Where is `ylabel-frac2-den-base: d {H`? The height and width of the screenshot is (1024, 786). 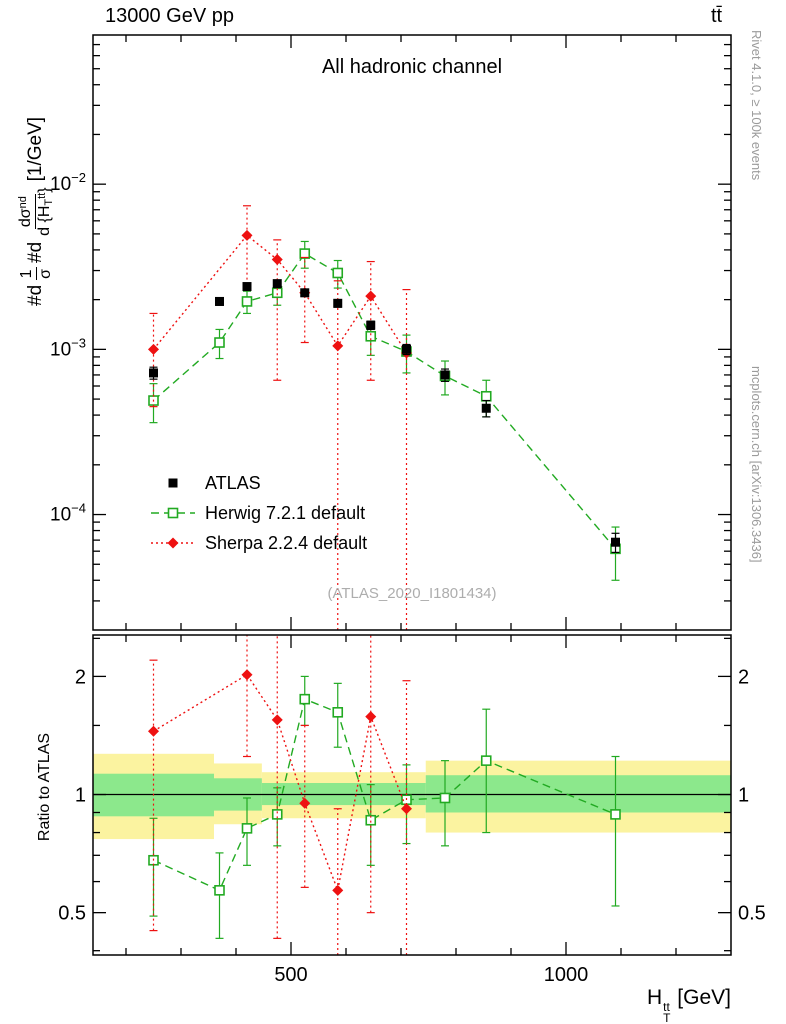 ylabel-frac2-den-base: d {H is located at coordinates (44, 220).